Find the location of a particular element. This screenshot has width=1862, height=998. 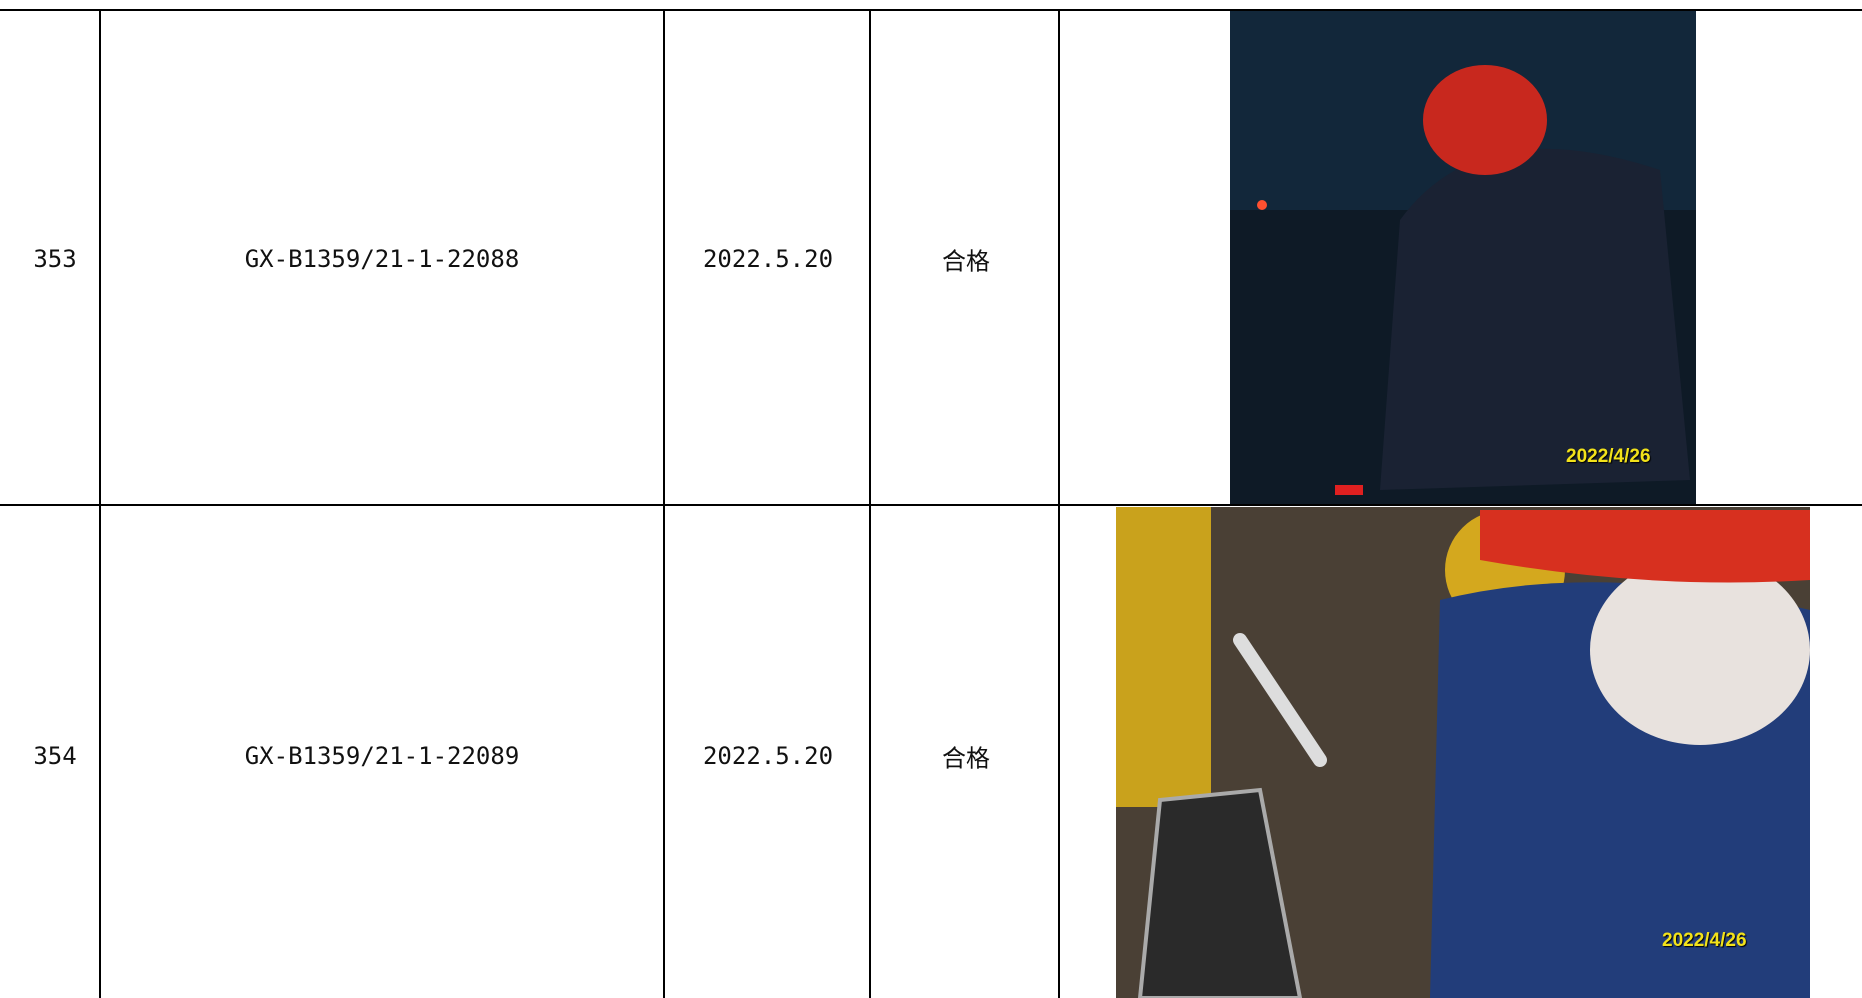

row-index: 353 is located at coordinates (55, 259).